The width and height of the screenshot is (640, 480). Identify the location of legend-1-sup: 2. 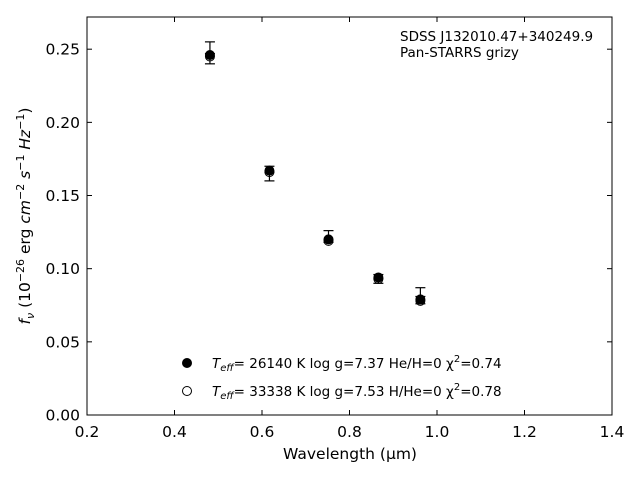
(457, 359).